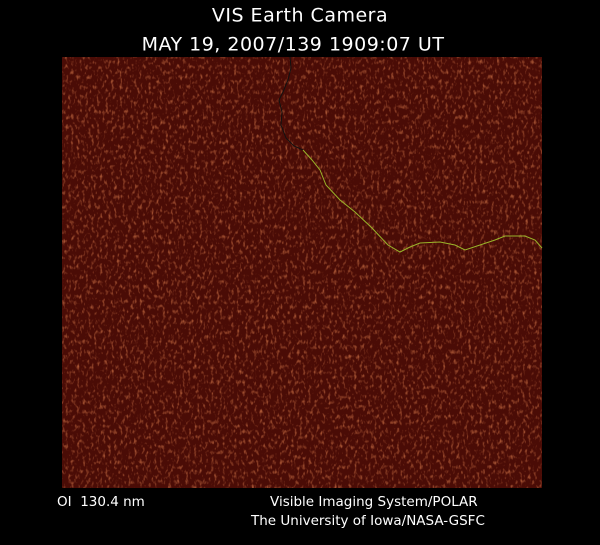 Image resolution: width=600 pixels, height=545 pixels. What do you see at coordinates (367, 521) in the screenshot?
I see `institution-label: The University of Iowa/NASA-GSFC` at bounding box center [367, 521].